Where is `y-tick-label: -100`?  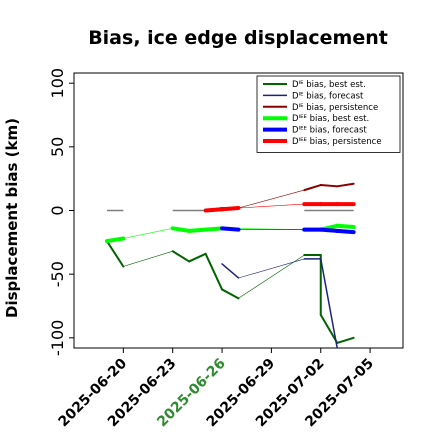
y-tick-label: -100 is located at coordinates (57, 338).